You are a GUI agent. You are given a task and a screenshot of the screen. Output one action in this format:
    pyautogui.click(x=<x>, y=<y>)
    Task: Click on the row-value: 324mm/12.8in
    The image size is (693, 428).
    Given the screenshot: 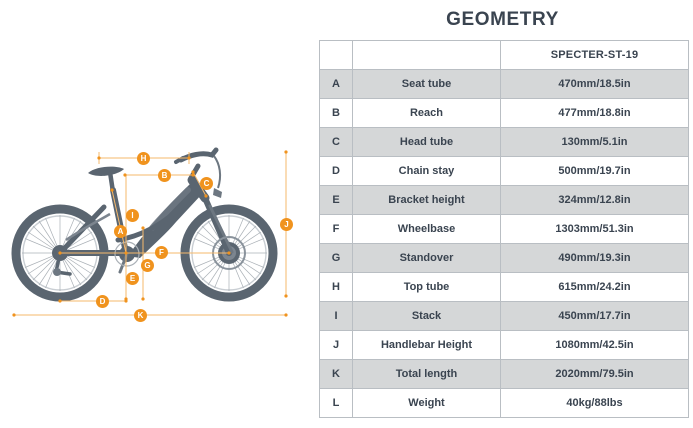 What is the action you would take?
    pyautogui.click(x=594, y=200)
    